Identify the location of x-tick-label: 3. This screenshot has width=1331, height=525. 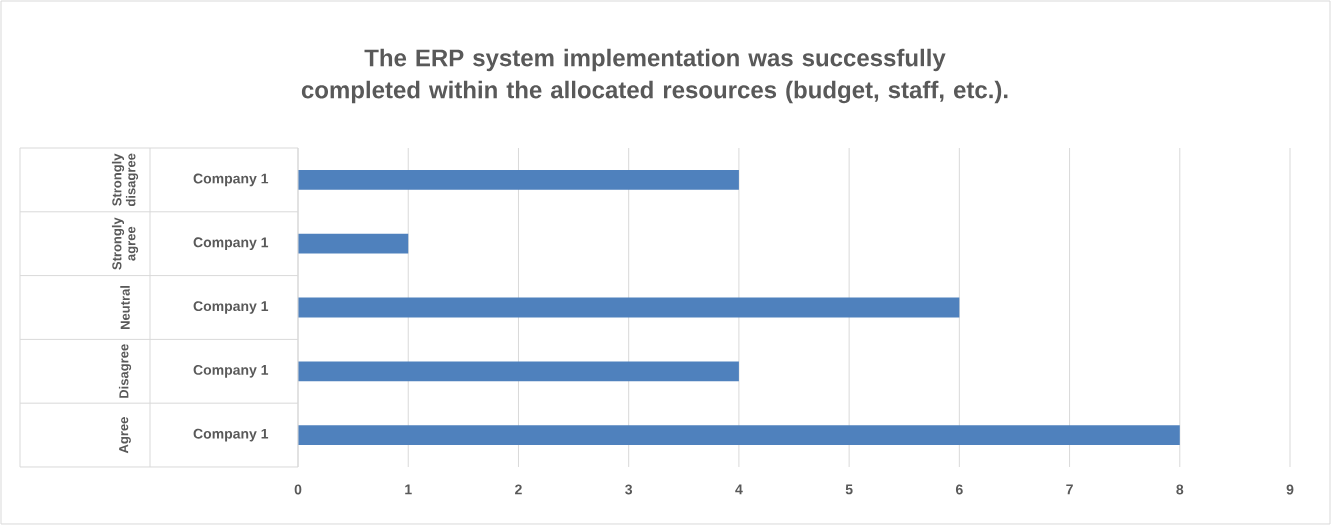
(629, 489).